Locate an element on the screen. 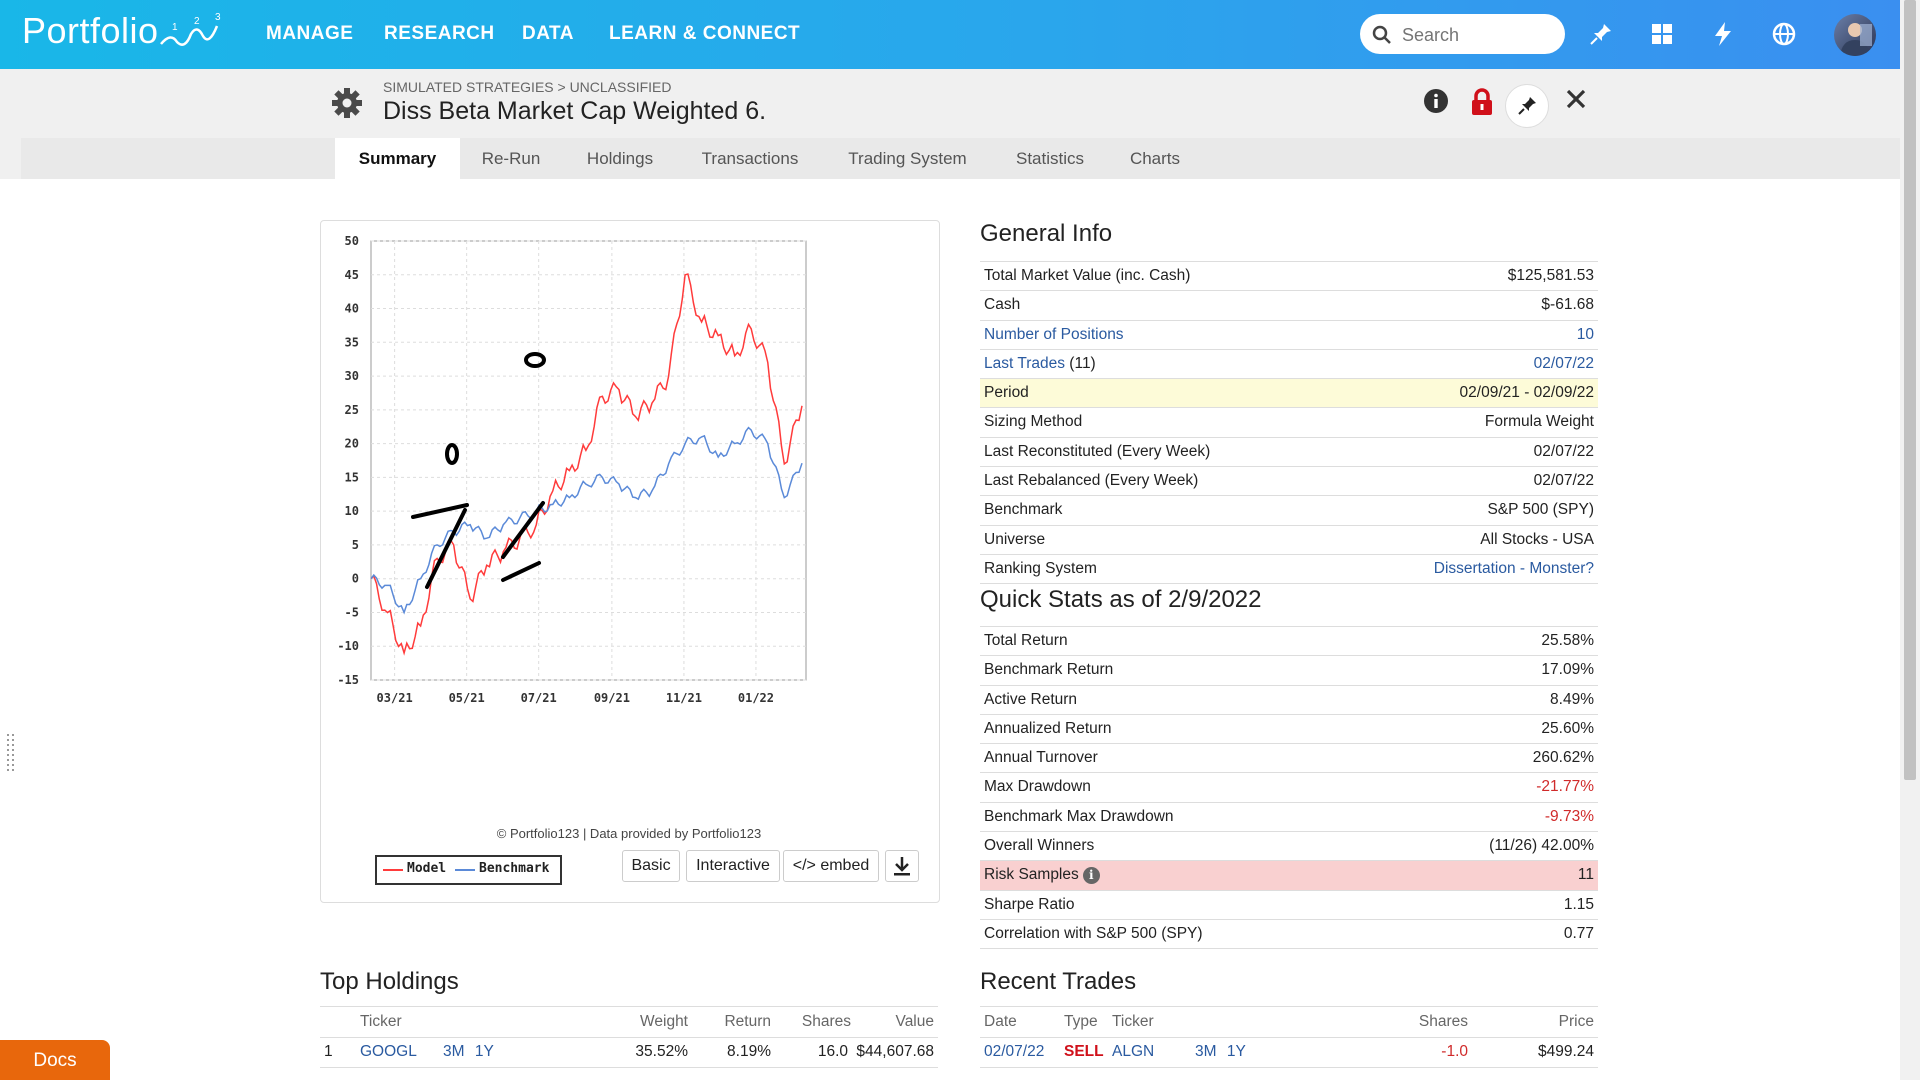  info-row-key-text: Last Trades is located at coordinates (1024, 363).